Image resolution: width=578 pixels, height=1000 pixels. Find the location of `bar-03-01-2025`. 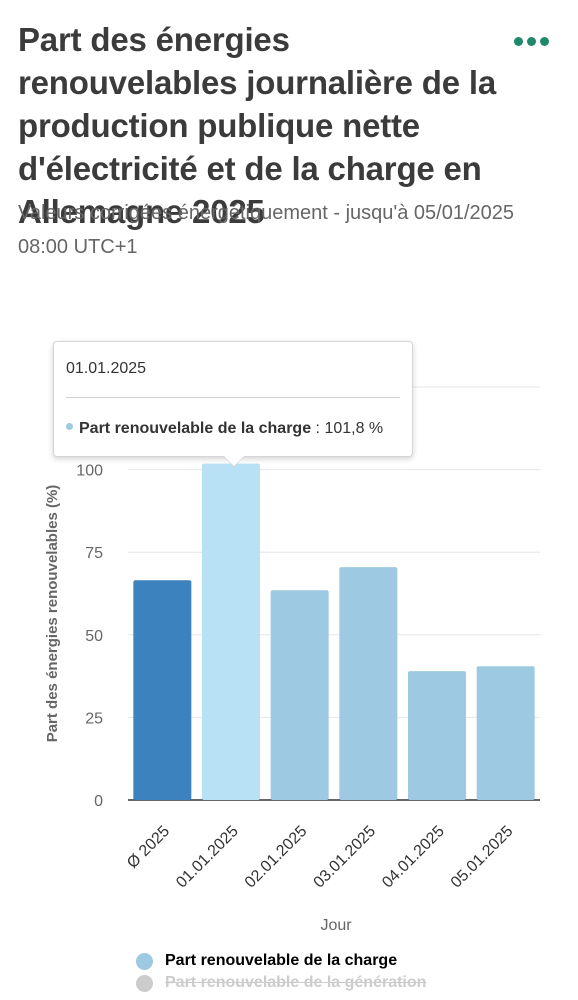

bar-03-01-2025 is located at coordinates (368, 683).